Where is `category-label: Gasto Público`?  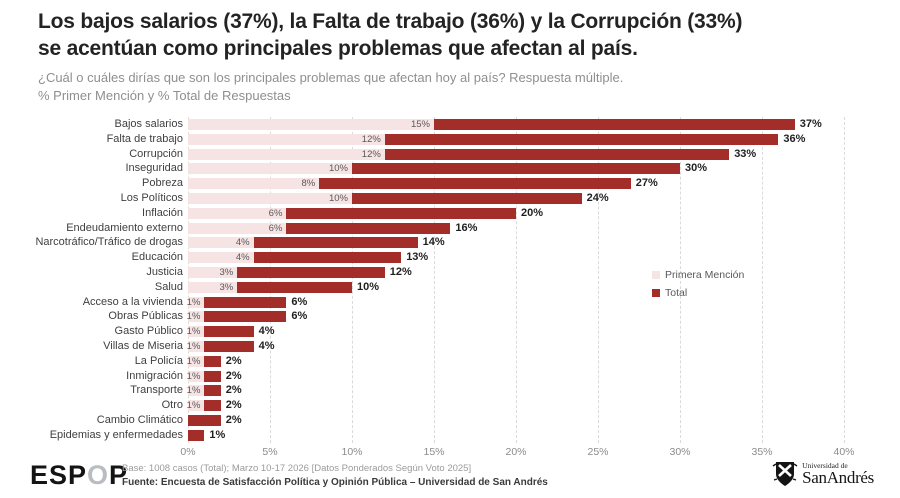
category-label: Gasto Público is located at coordinates (148, 331).